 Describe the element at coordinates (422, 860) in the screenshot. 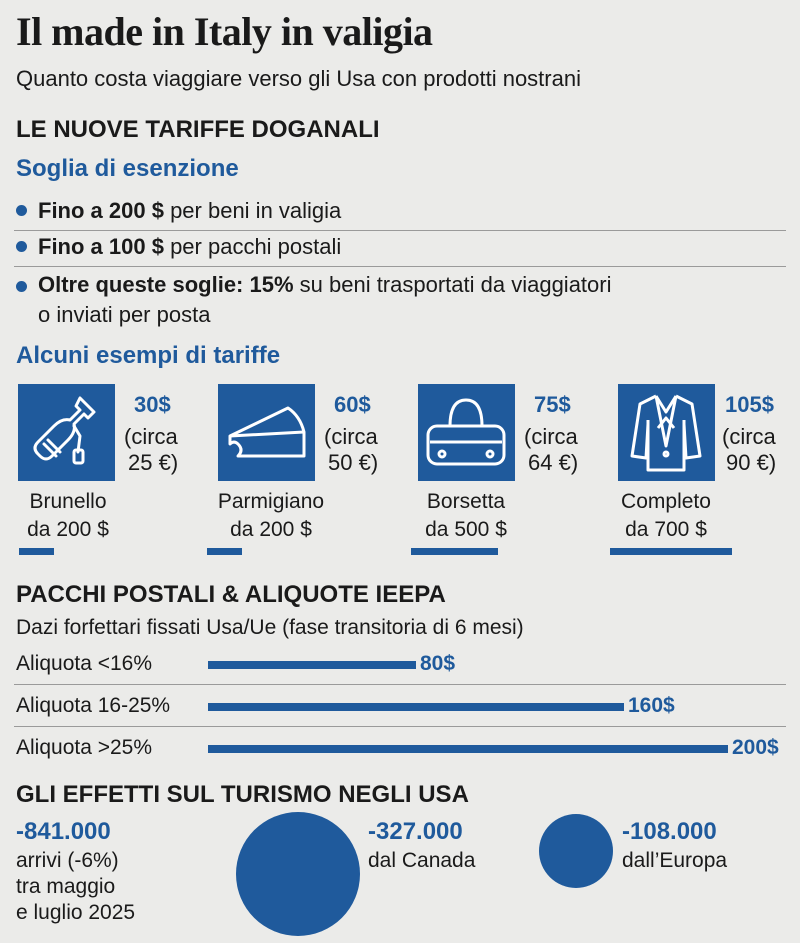

I see `stat-caption: dal Canada` at that location.